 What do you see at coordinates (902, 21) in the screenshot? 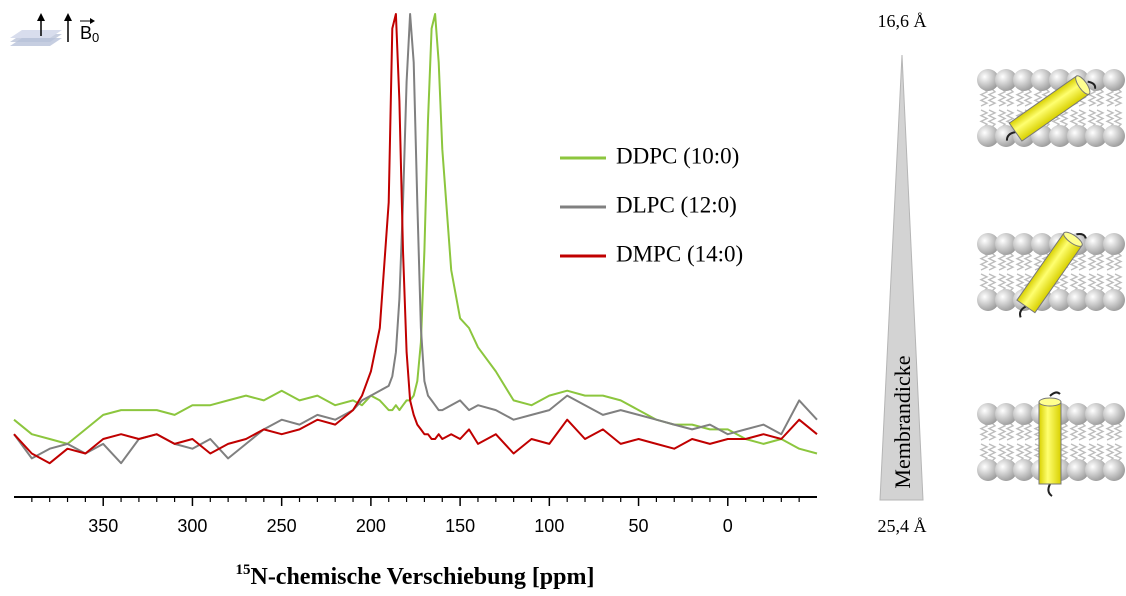
I see `top-label: 16,6 Å` at bounding box center [902, 21].